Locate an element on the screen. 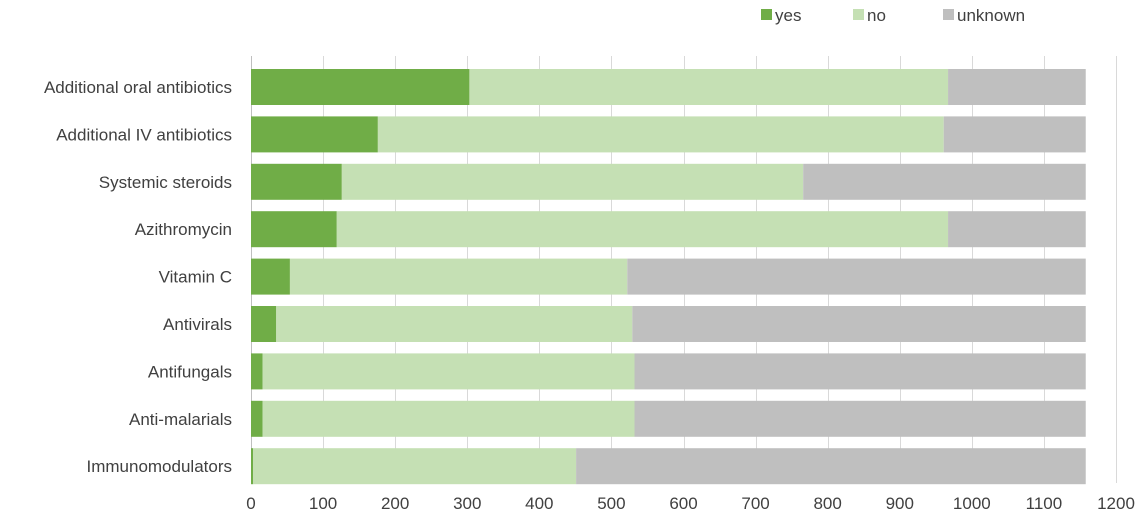 This screenshot has height=524, width=1146. x-tick-label: 0 is located at coordinates (250, 503).